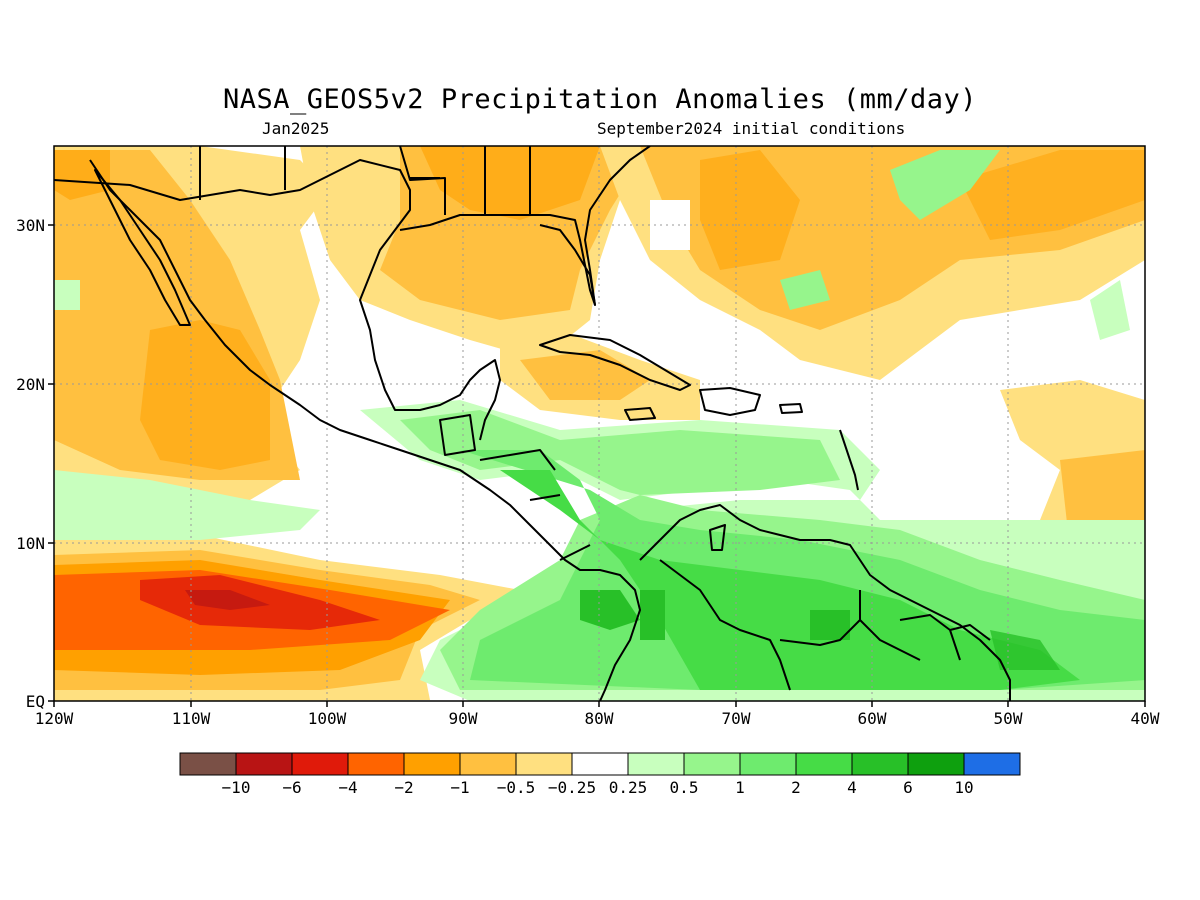 Image resolution: width=1200 pixels, height=900 pixels. Describe the element at coordinates (30, 543) in the screenshot. I see `lat-label: 10N` at that location.